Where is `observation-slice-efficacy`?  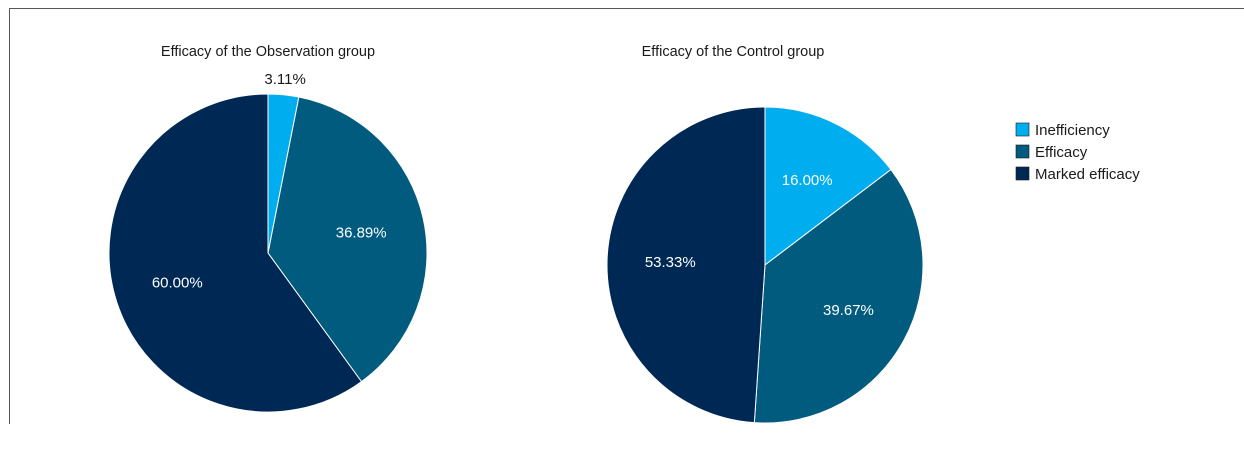 observation-slice-efficacy is located at coordinates (347, 239).